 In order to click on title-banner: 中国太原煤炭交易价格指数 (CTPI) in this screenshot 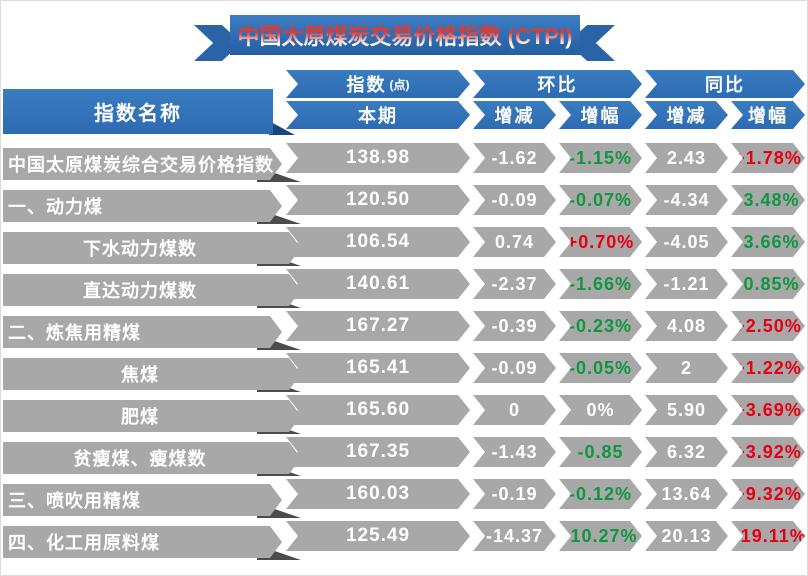, I will do `click(404, 33)`.